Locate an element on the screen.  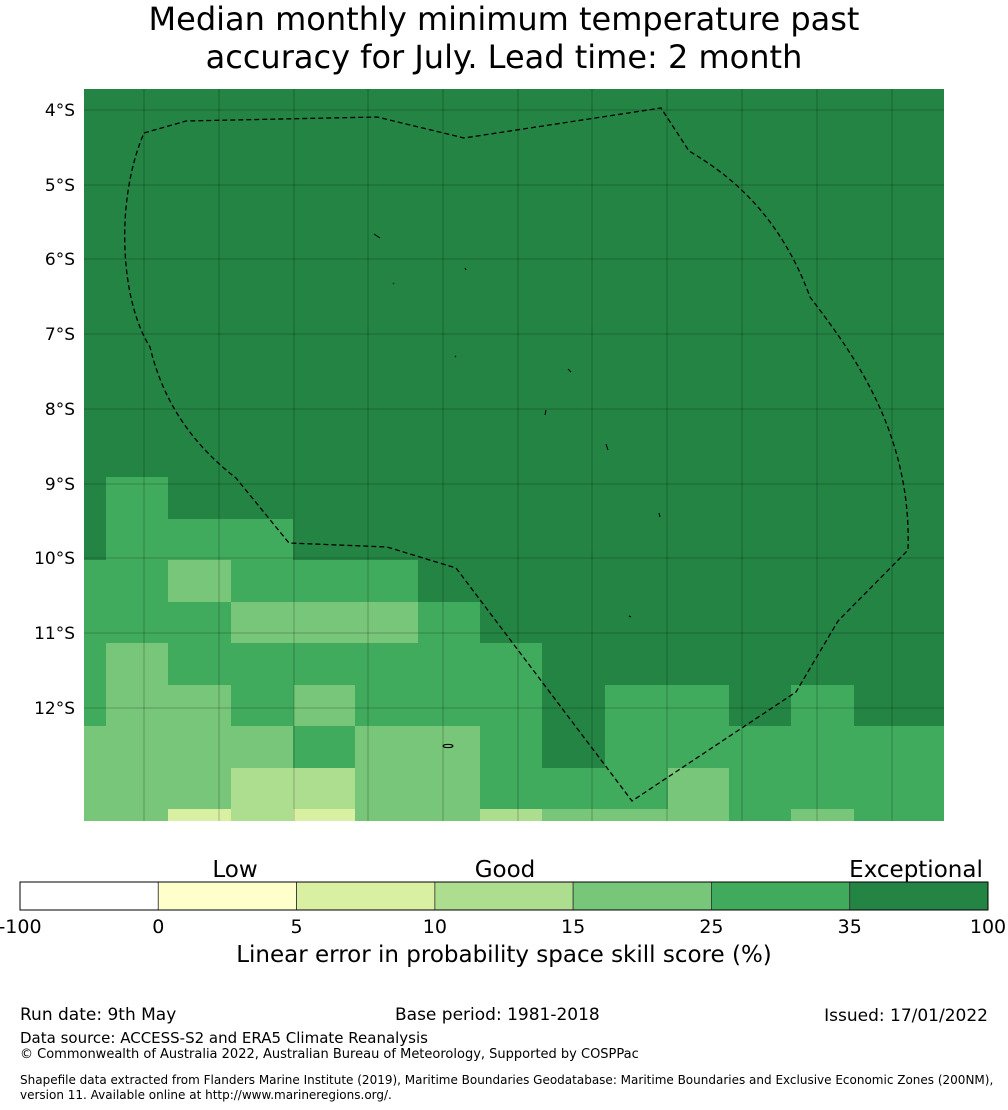
lon-label: 174°E is located at coordinates (219, 829).